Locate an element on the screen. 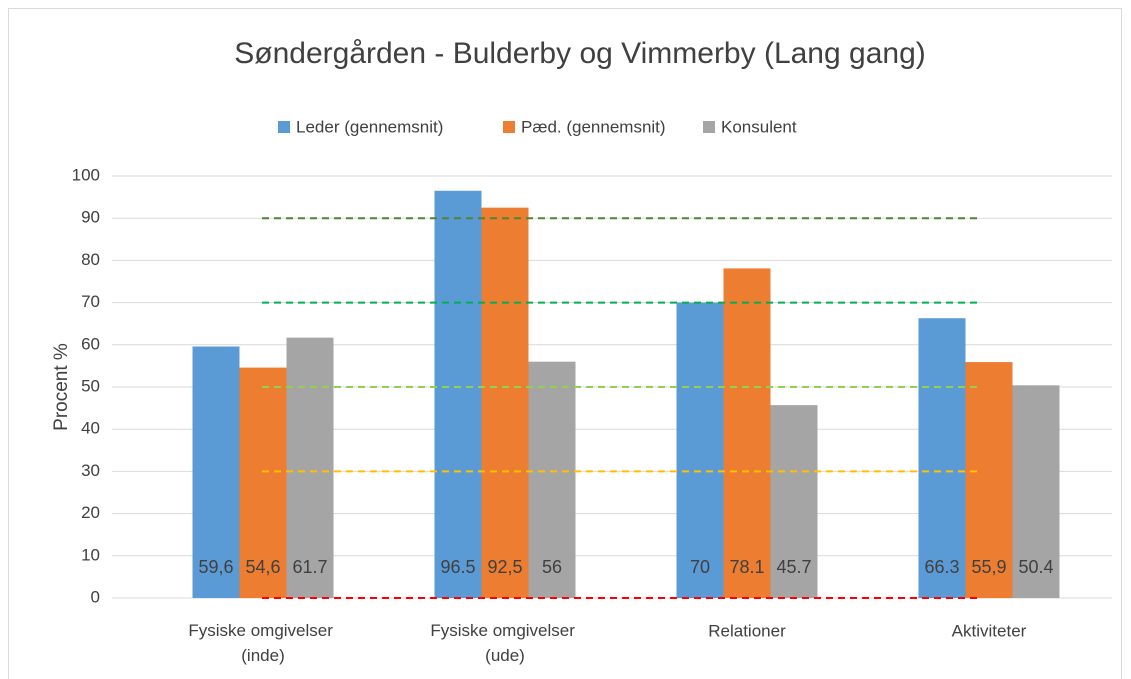 The image size is (1131, 679). y-tick-label: 90 is located at coordinates (90, 217).